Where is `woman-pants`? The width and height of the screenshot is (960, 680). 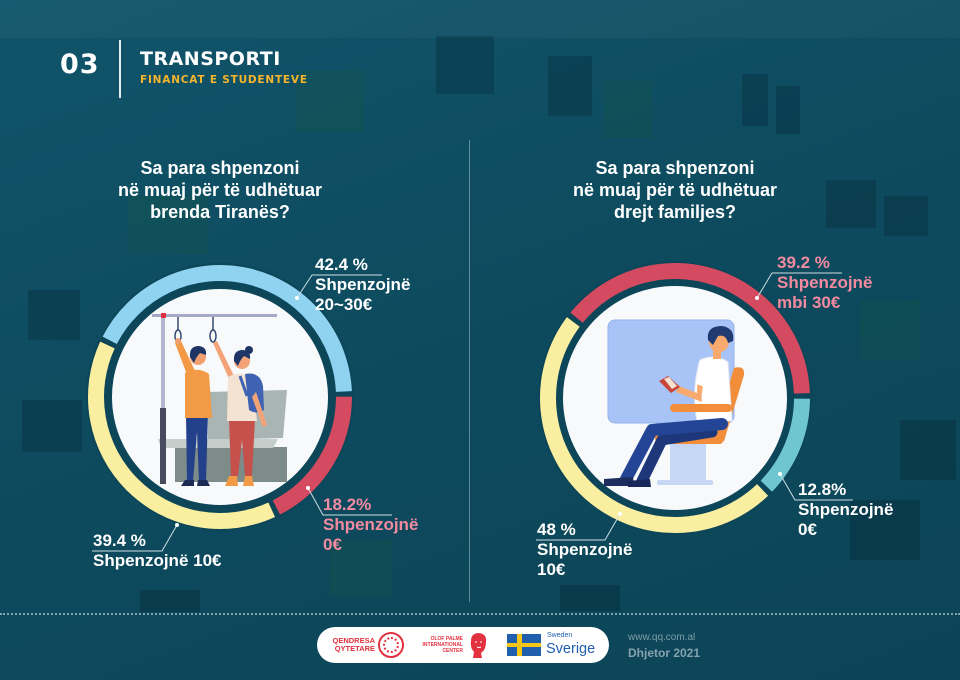 woman-pants is located at coordinates (242, 447).